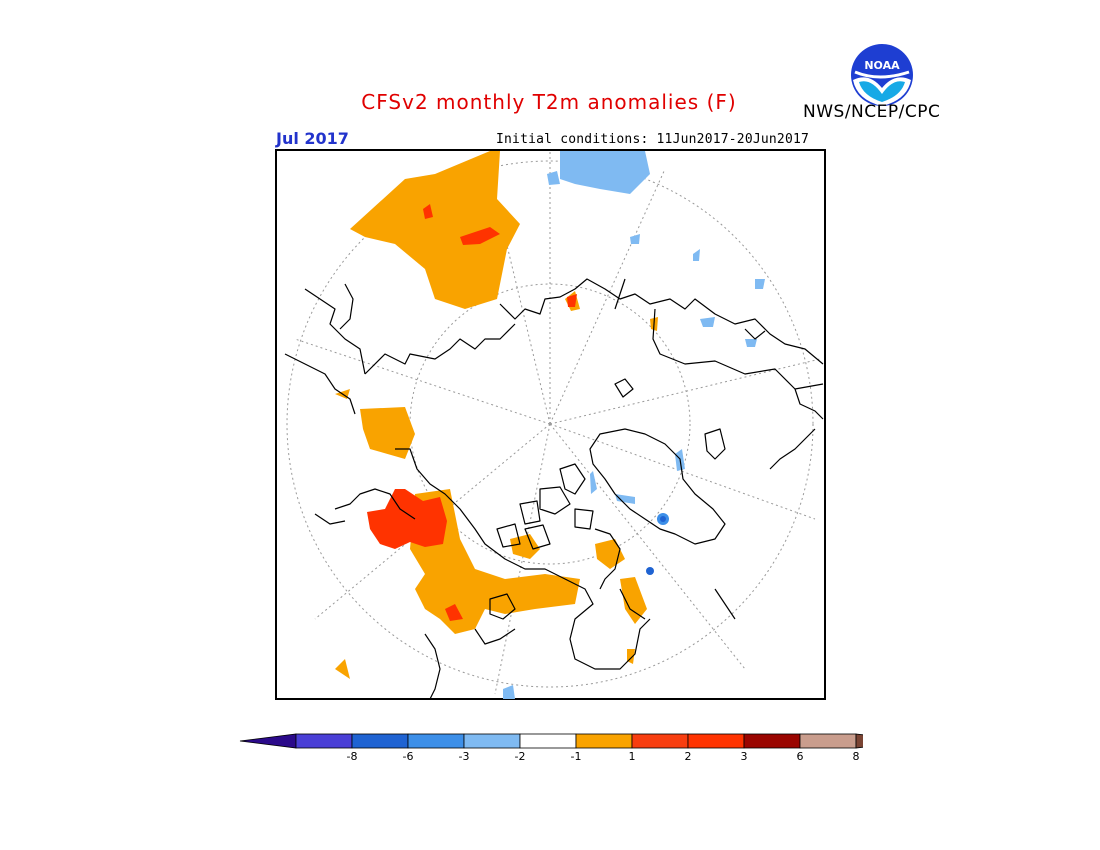  I want to click on page-title: CFSv2 monthly T2m anomalies (F), so click(550, 102).